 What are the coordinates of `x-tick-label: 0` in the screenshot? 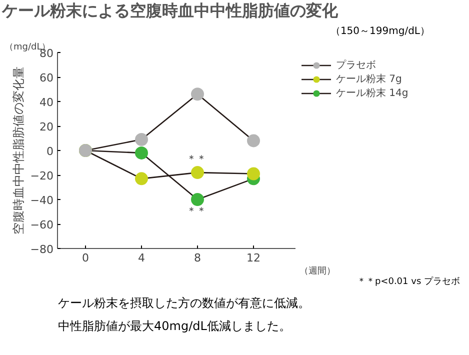 It's located at (85, 258).